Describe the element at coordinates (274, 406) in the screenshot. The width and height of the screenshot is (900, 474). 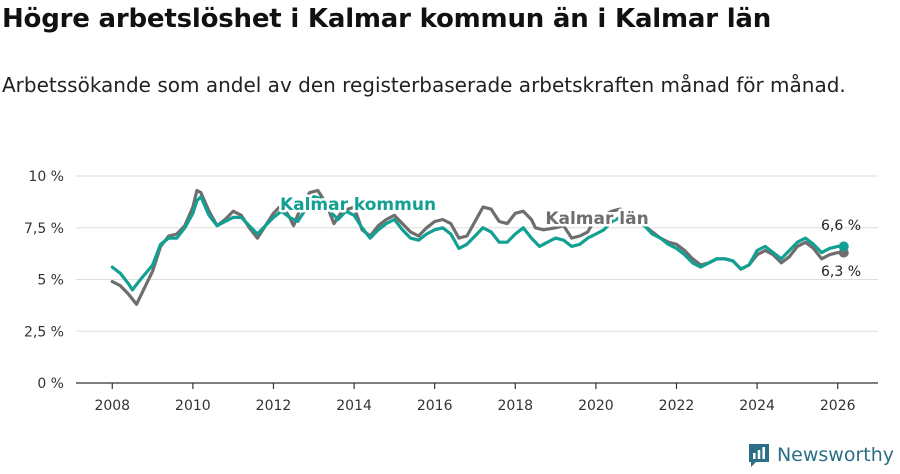
I see `x-tick-label: 2012` at that location.